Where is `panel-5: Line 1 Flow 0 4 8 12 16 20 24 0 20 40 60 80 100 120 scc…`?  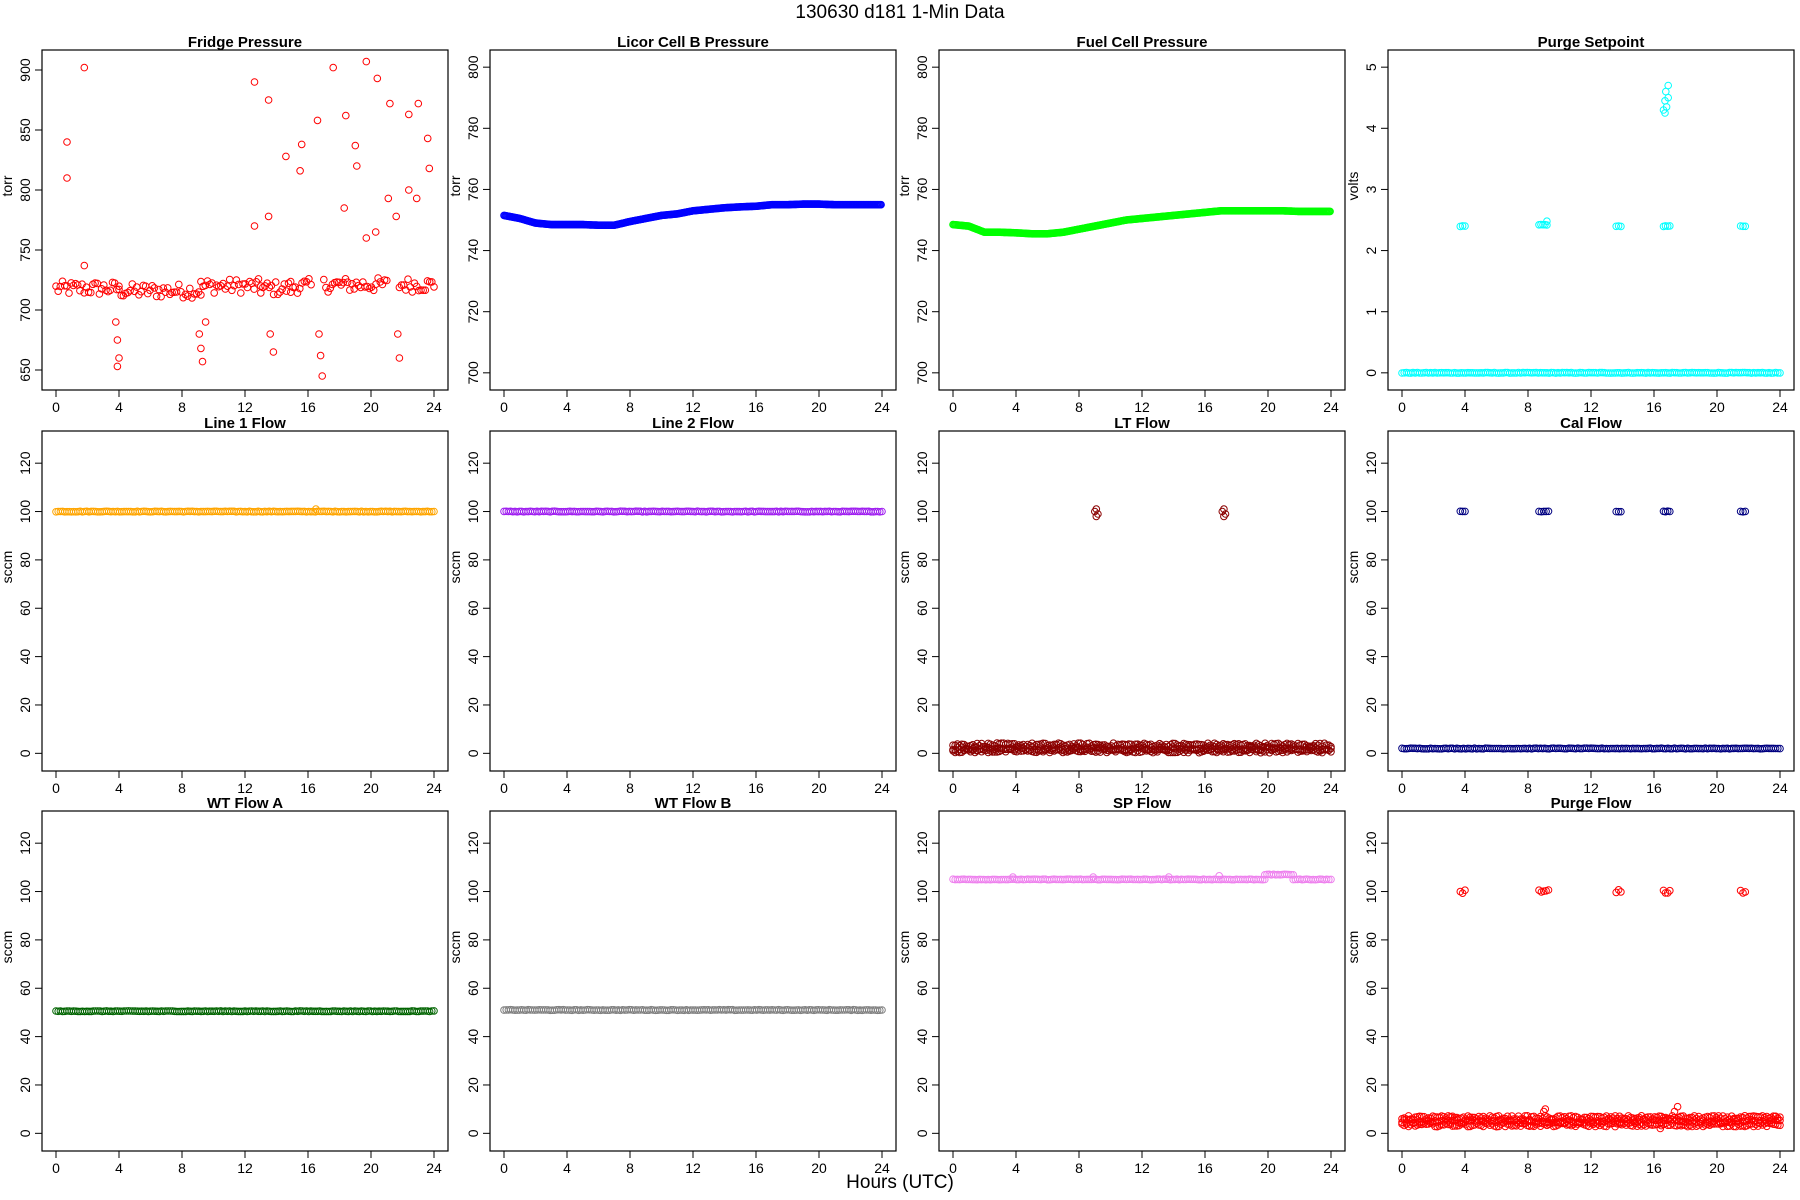
panel-5: Line 1 Flow 0 4 8 12 16 20 24 0 20 40 60 80 100 120 scc… is located at coordinates (224, 605).